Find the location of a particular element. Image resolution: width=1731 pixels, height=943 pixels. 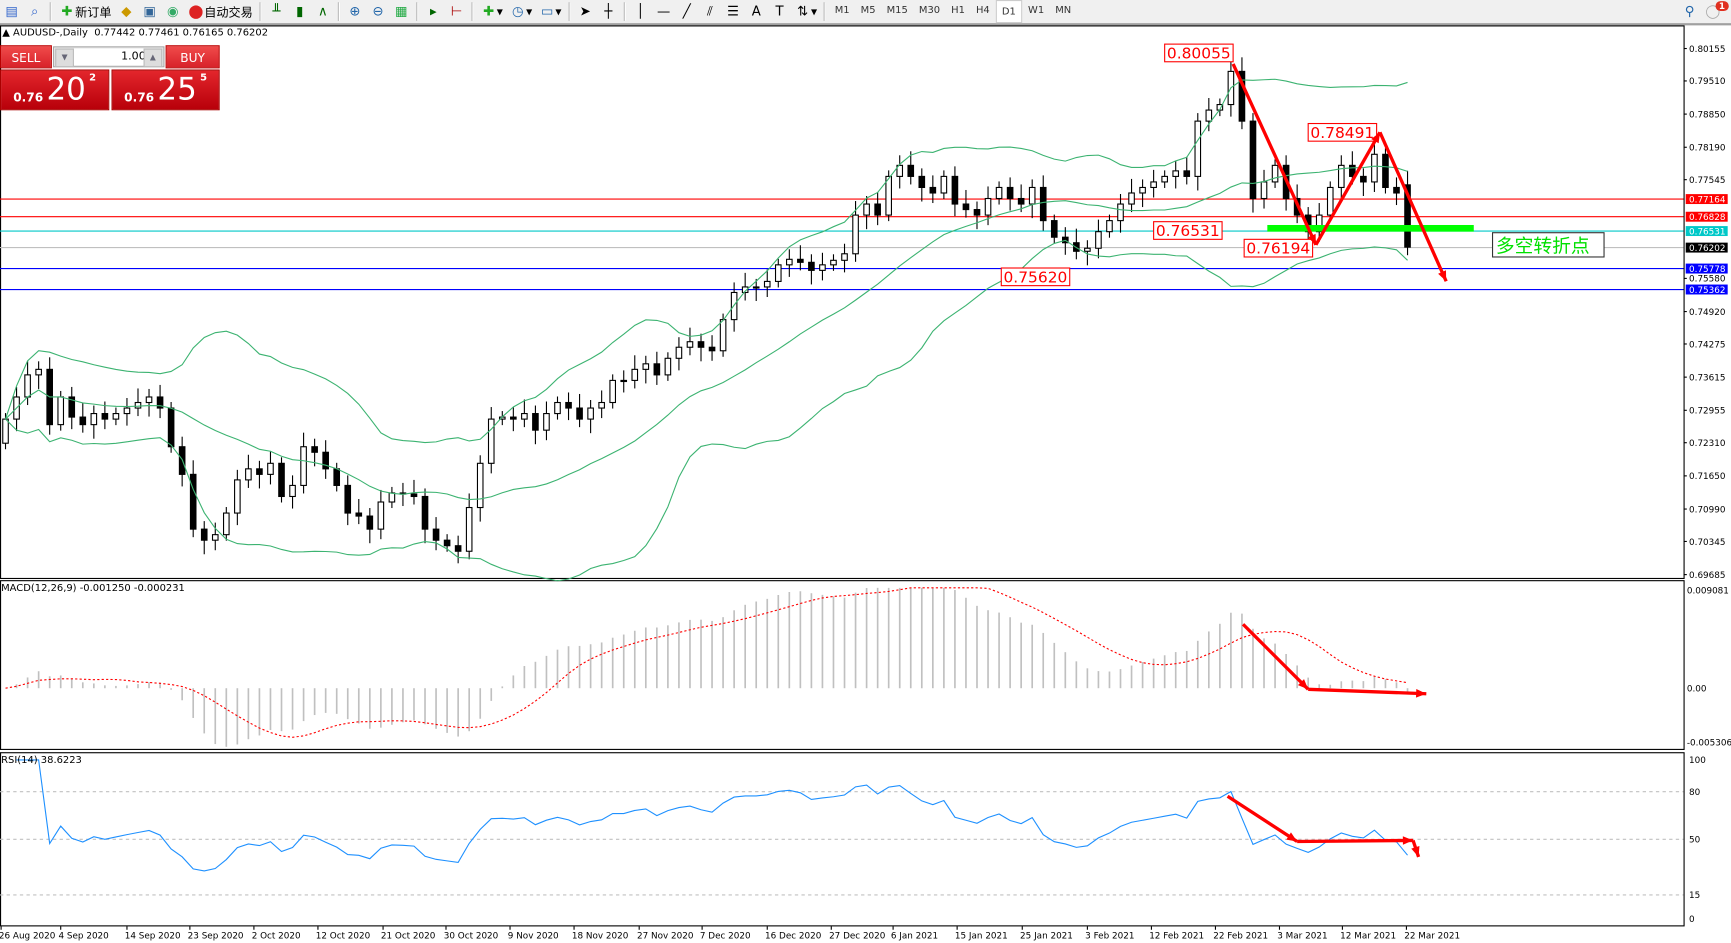

new-order-button: ✚ 新订单 is located at coordinates (85, 11).